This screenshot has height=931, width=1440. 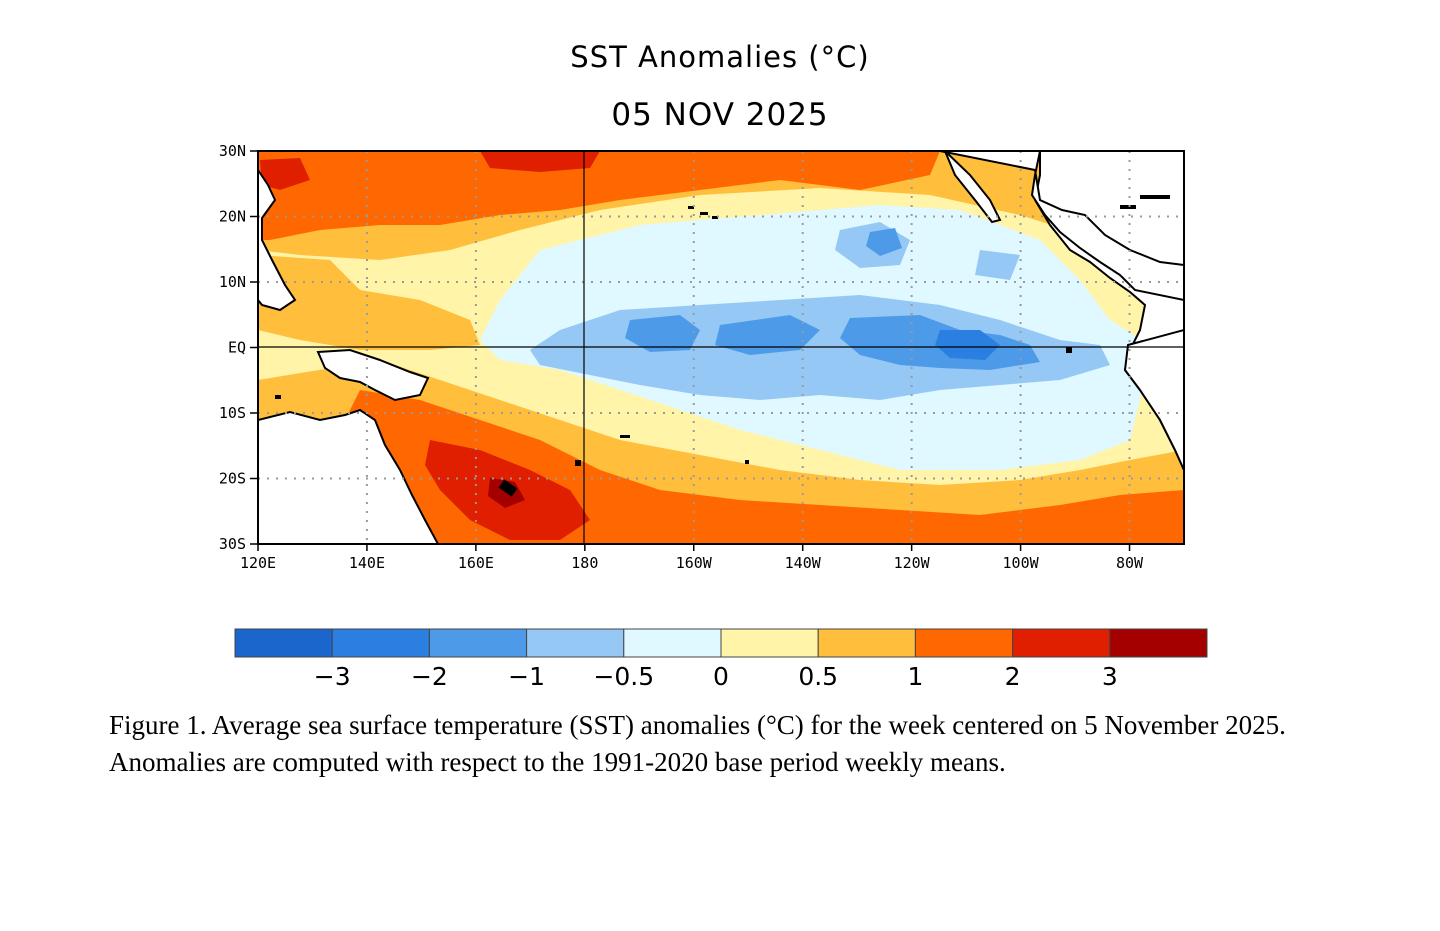 What do you see at coordinates (232, 479) in the screenshot?
I see `lat-tick-label: 20S` at bounding box center [232, 479].